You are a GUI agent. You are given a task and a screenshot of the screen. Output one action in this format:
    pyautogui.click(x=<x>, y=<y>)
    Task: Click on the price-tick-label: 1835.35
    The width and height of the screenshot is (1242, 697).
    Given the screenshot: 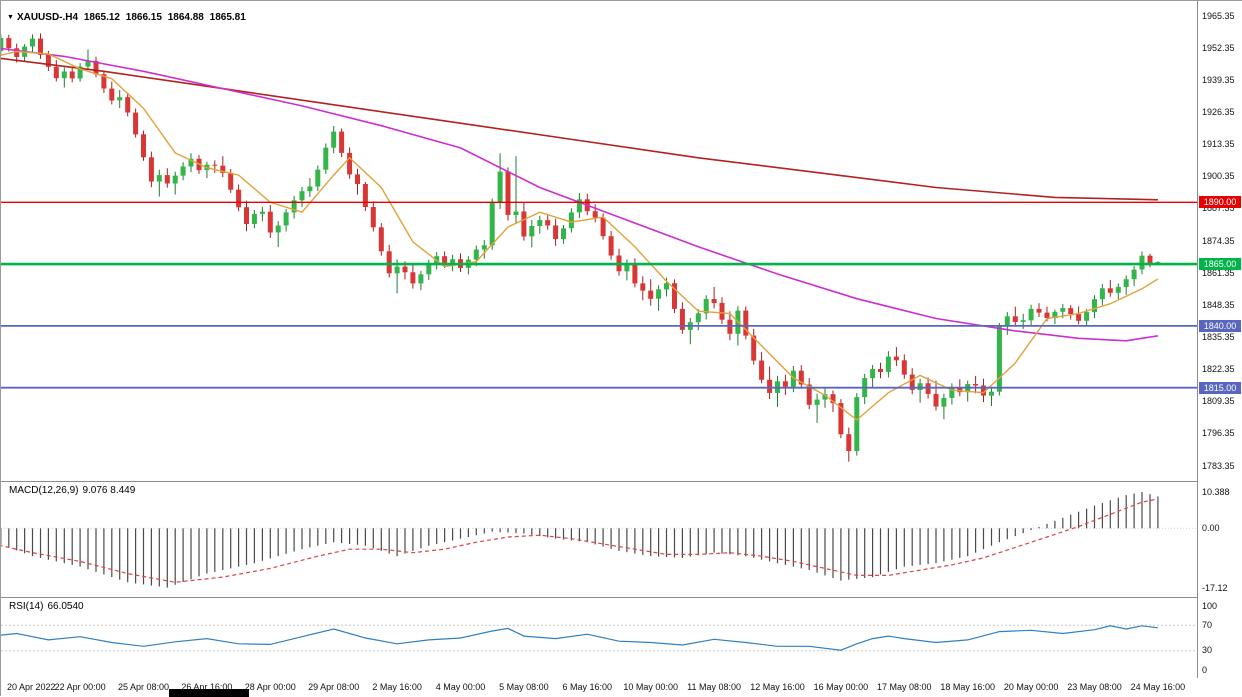 What is the action you would take?
    pyautogui.click(x=1218, y=336)
    